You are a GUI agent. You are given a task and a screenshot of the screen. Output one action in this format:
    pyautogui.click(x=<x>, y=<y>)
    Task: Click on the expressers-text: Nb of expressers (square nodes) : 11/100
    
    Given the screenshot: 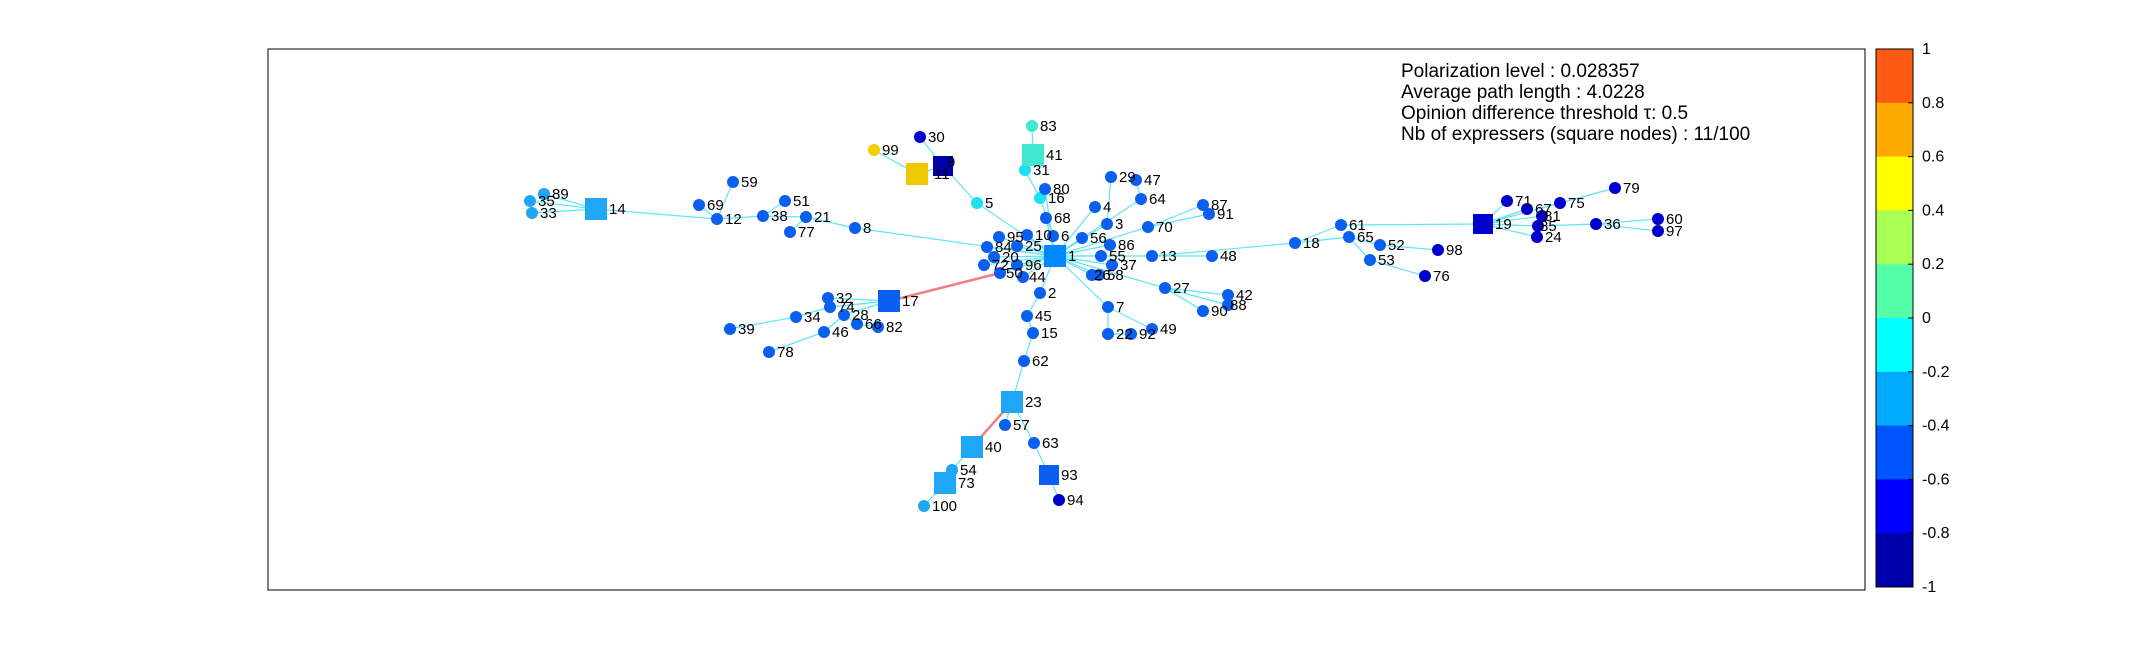 What is the action you would take?
    pyautogui.click(x=1575, y=134)
    